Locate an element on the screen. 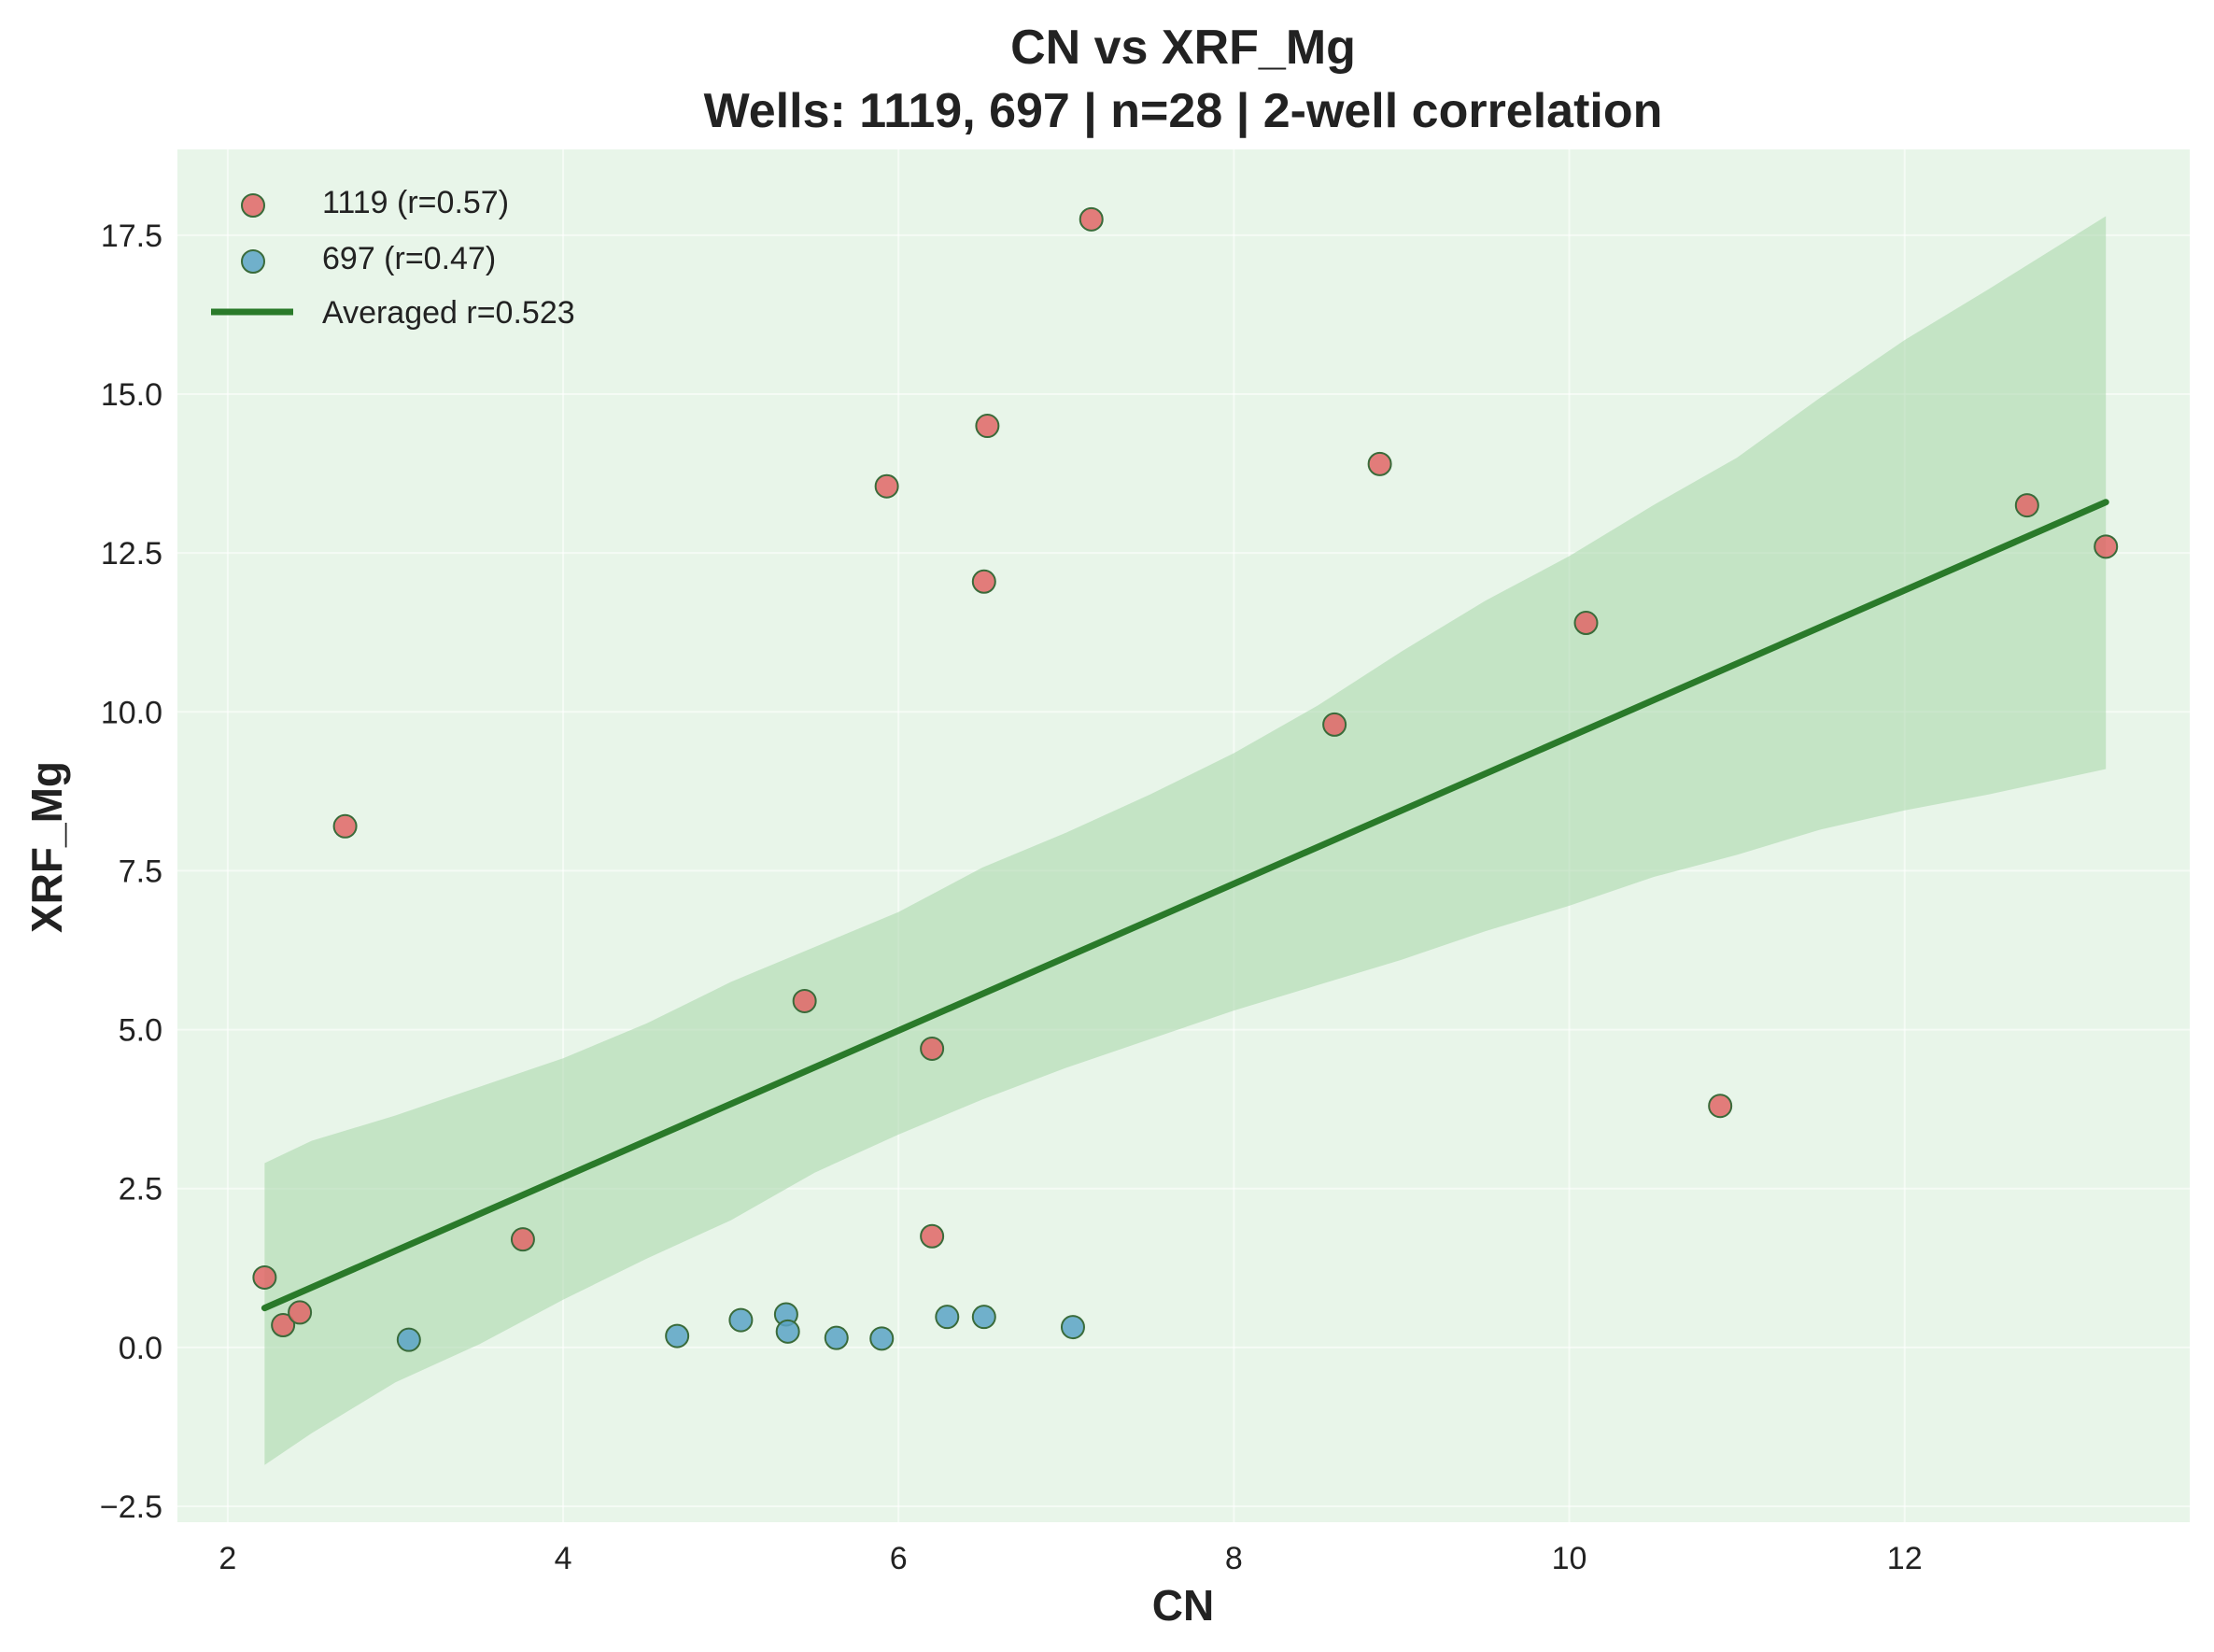  y-tick-label: 0.0 is located at coordinates (140, 1348).